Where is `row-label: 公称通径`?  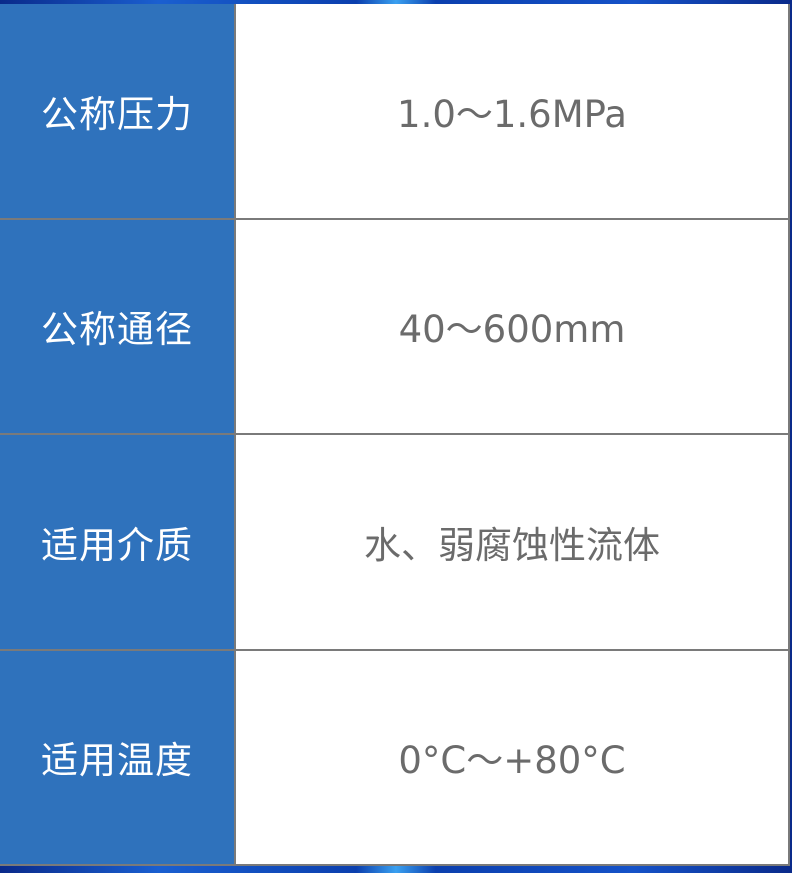
row-label: 公称通径 is located at coordinates (117, 326).